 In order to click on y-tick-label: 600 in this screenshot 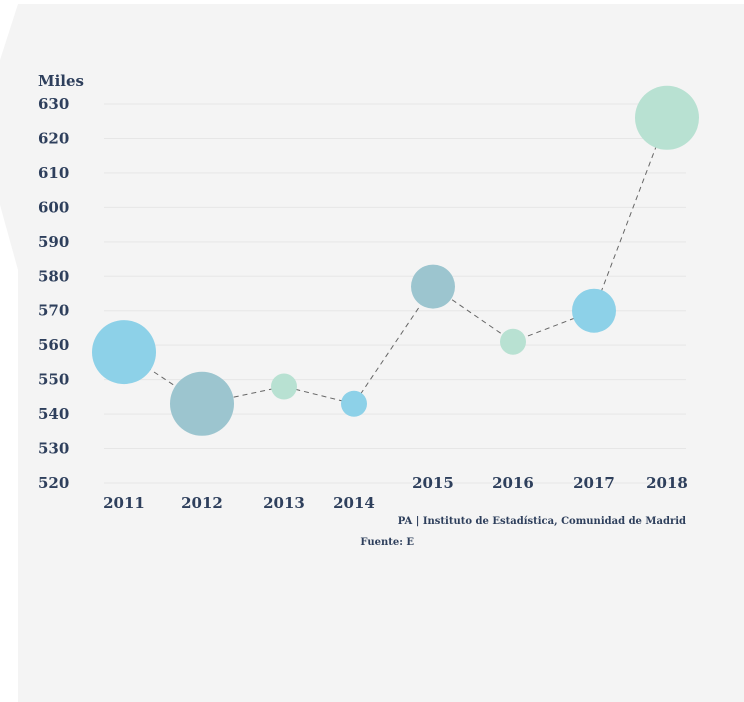, I will do `click(53, 207)`.